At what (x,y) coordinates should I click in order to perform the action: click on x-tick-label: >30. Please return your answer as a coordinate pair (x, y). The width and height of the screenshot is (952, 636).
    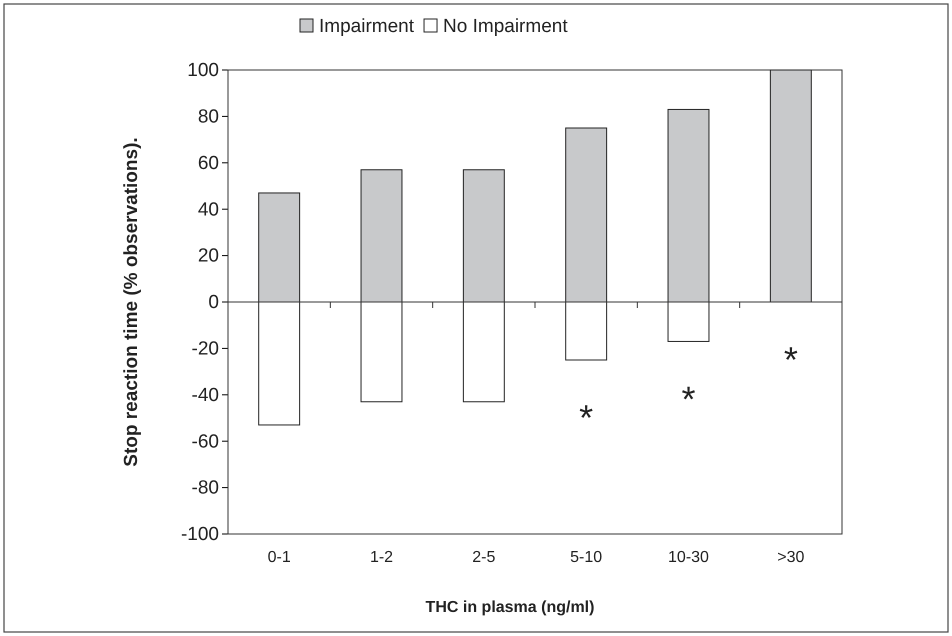
    Looking at the image, I should click on (791, 557).